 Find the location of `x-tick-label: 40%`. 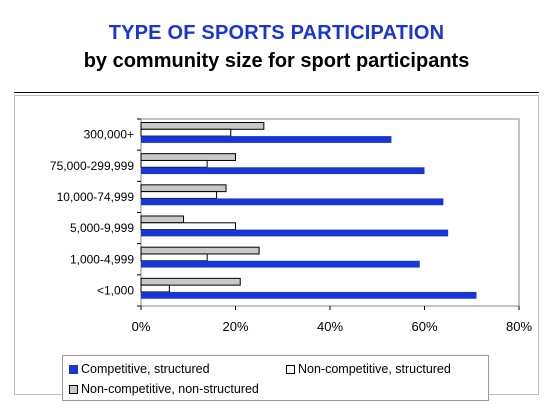

x-tick-label: 40% is located at coordinates (330, 326).